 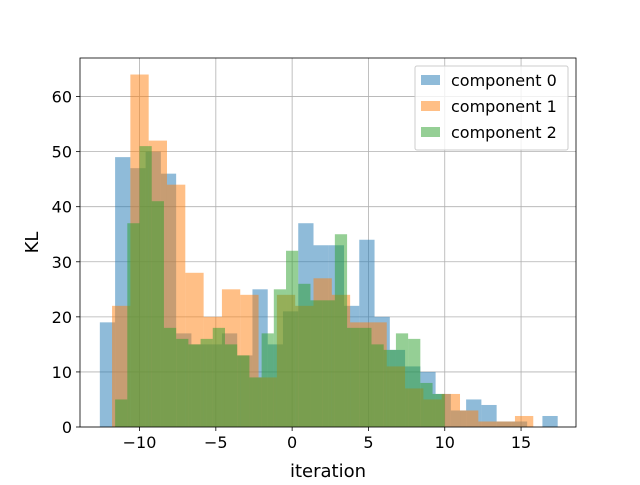 What do you see at coordinates (140, 442) in the screenshot?
I see `x-tick-label: −10` at bounding box center [140, 442].